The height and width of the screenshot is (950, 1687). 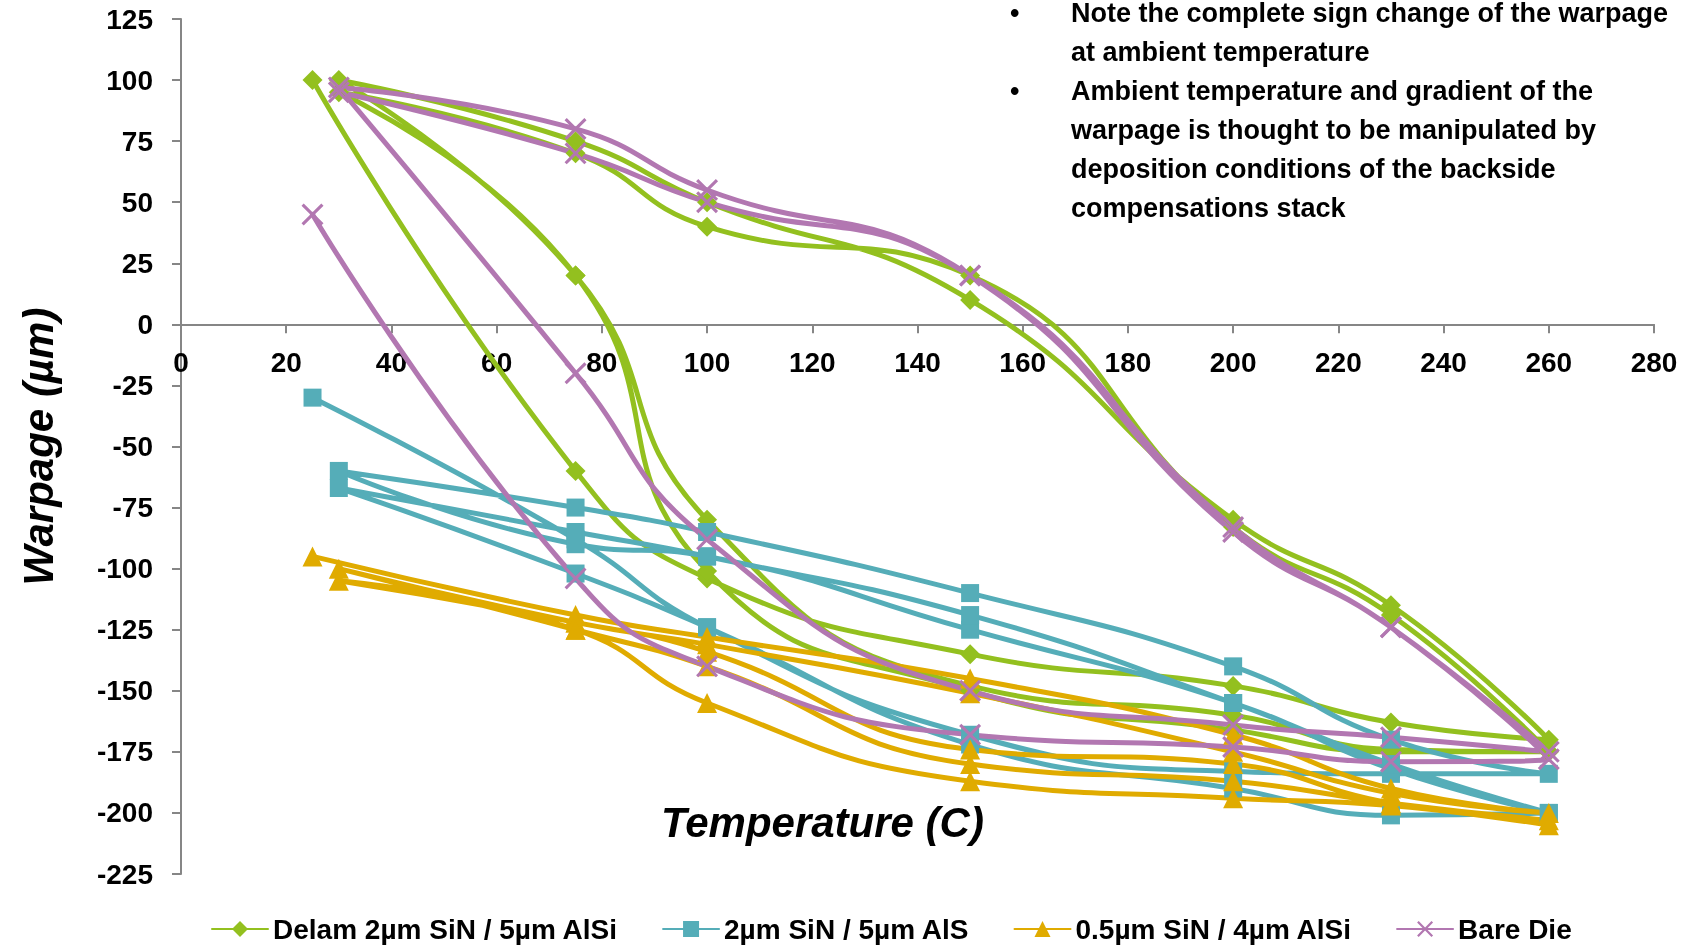 I want to click on x-tick-label: 0, so click(x=181, y=362).